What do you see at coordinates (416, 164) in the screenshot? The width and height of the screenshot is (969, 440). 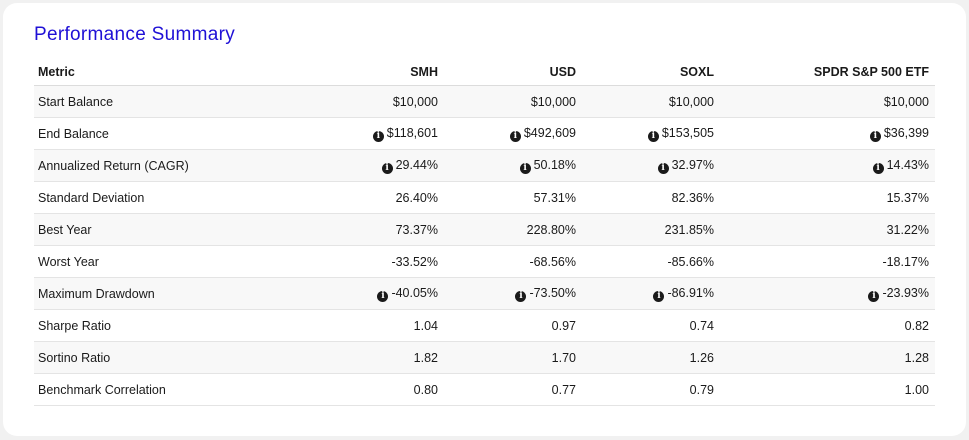 I see `cell-value: 29.44%` at bounding box center [416, 164].